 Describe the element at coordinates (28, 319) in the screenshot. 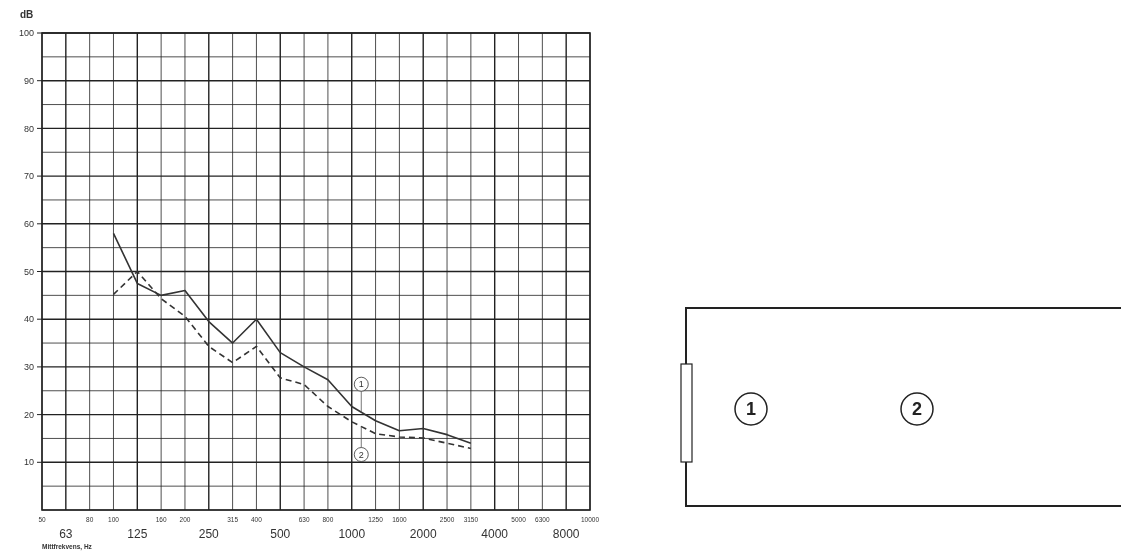

I see `y-tick-label: 40` at that location.